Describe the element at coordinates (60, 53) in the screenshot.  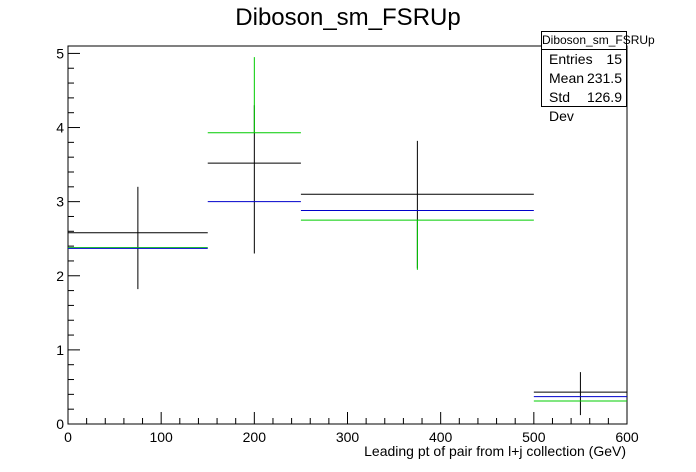
I see `y-tick-label: 5` at that location.